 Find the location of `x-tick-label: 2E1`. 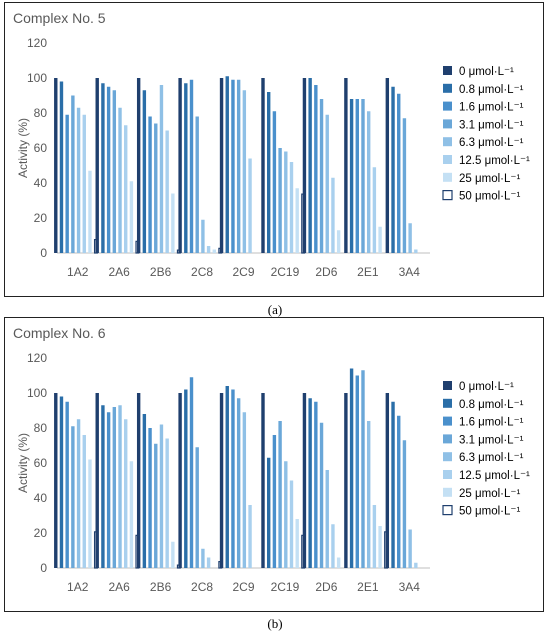

x-tick-label: 2E1 is located at coordinates (368, 587).